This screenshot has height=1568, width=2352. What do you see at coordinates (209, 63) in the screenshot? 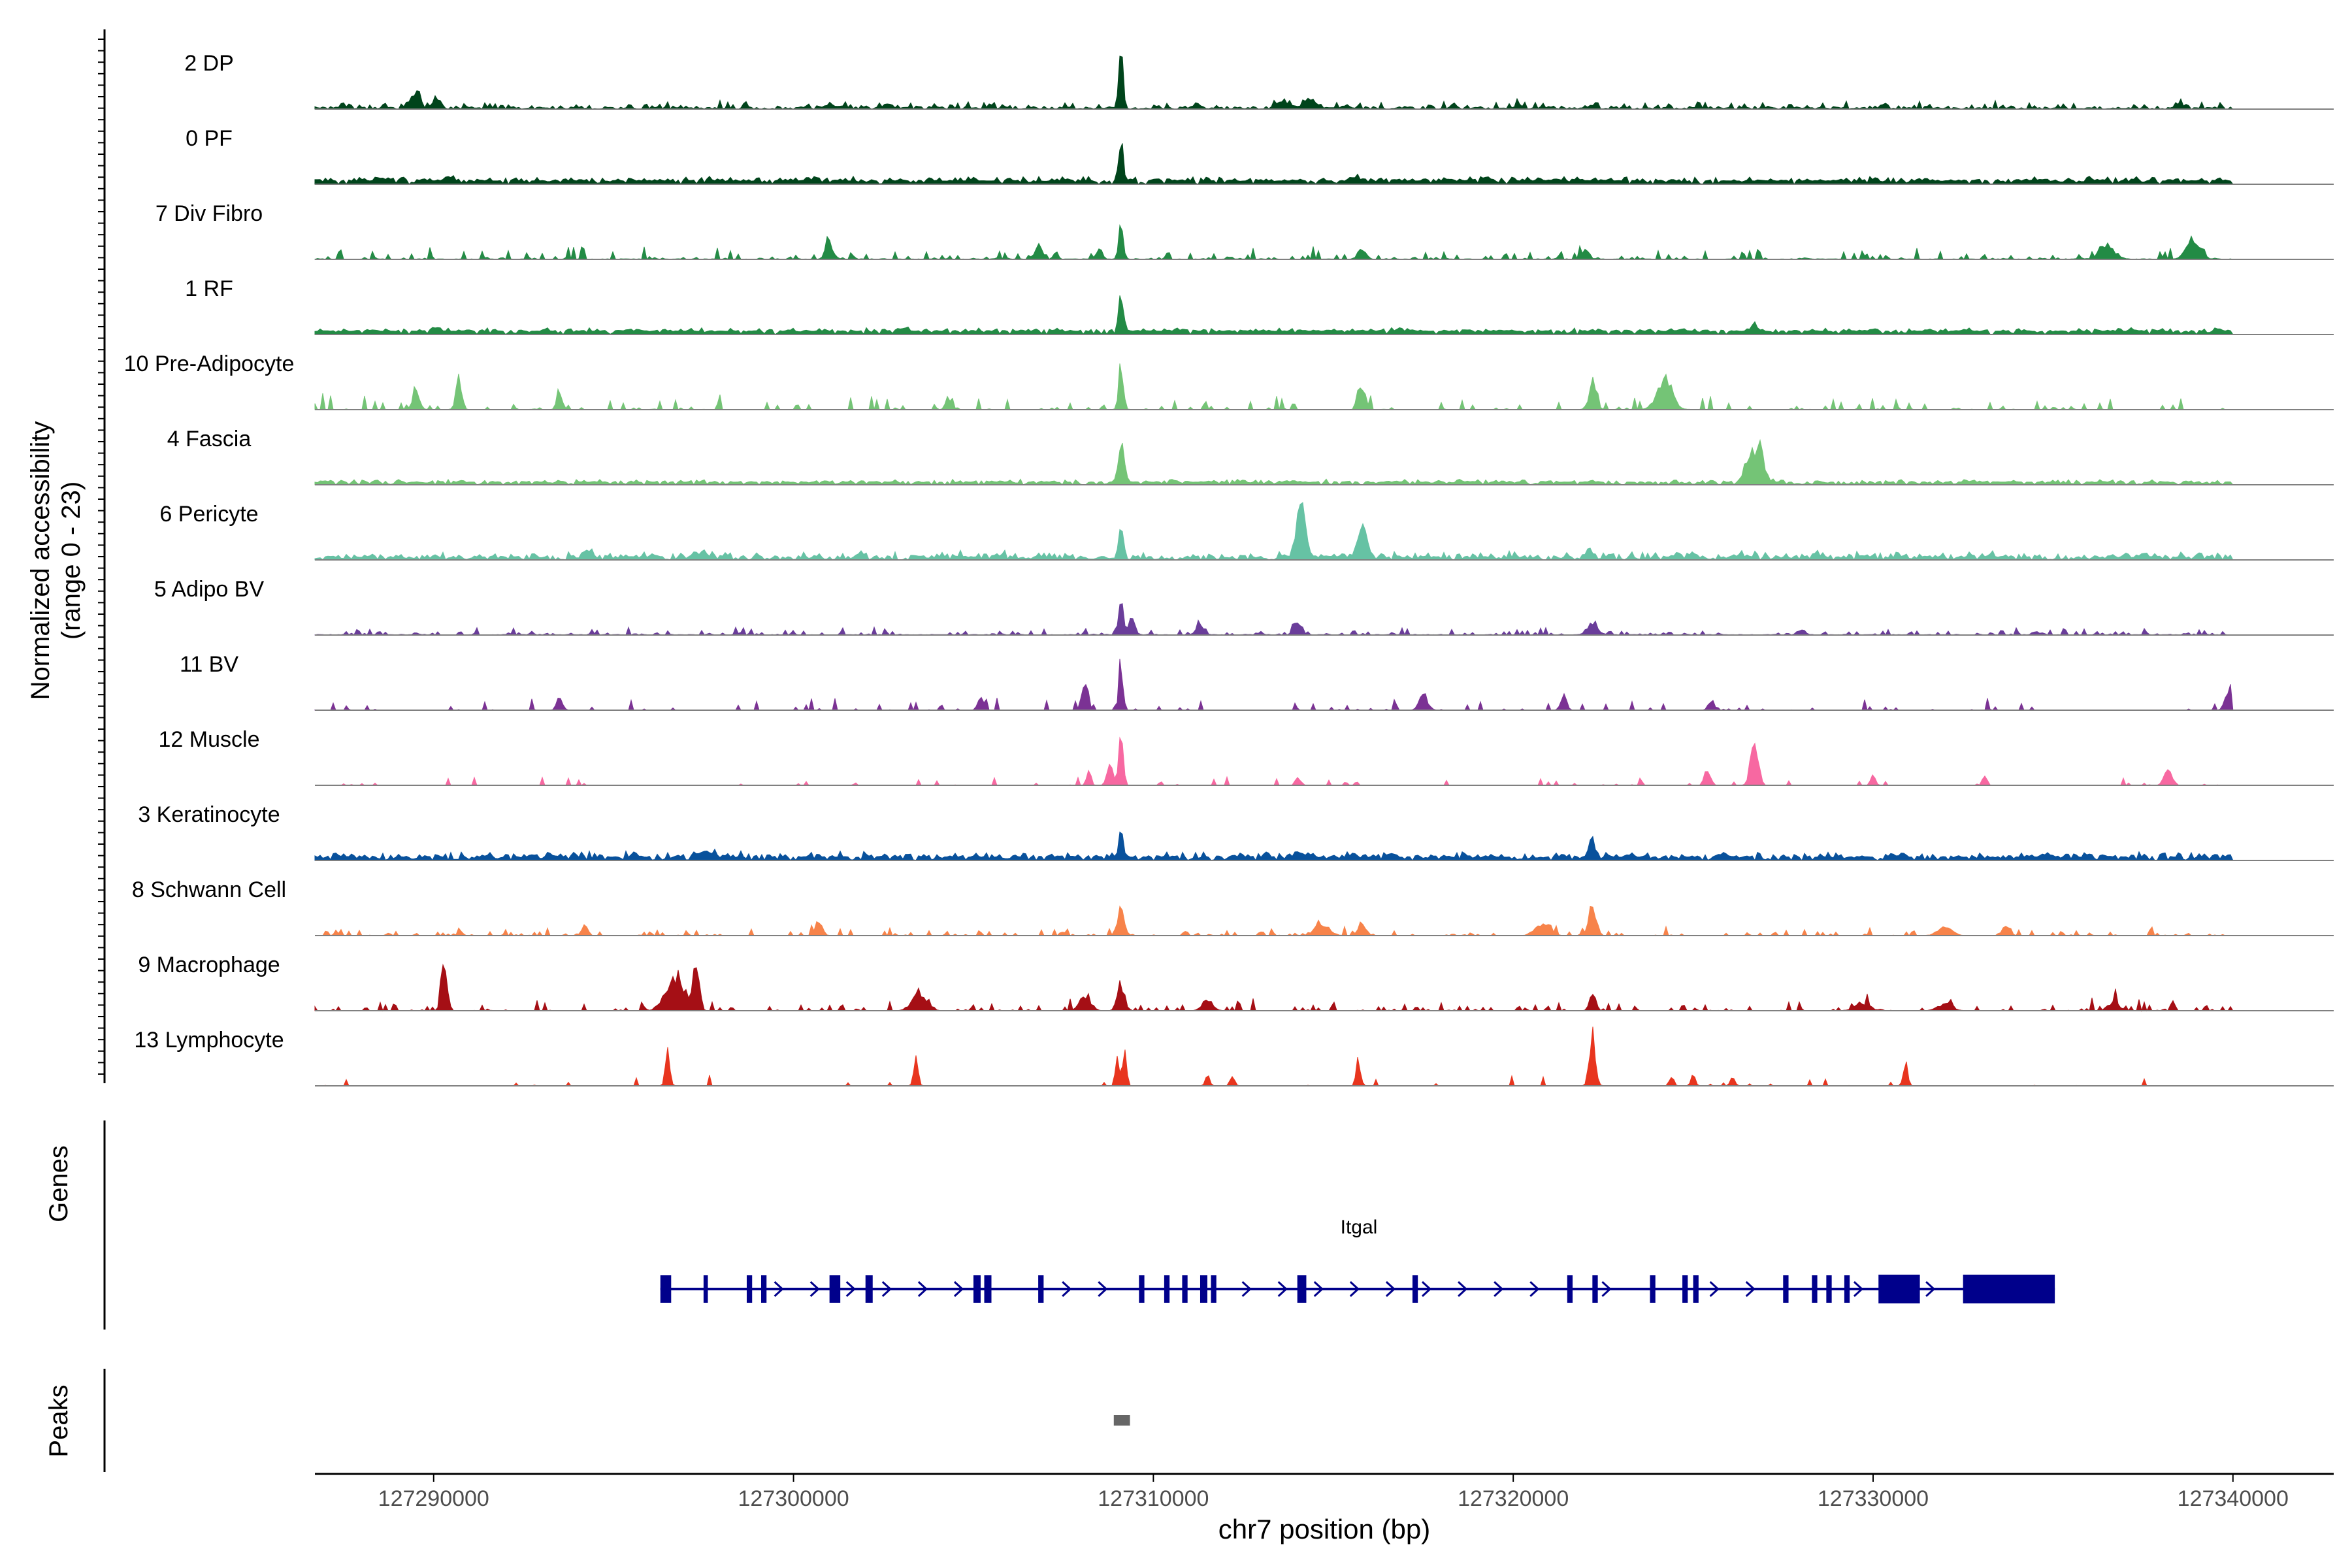
I see `track-label: 2 DP` at bounding box center [209, 63].